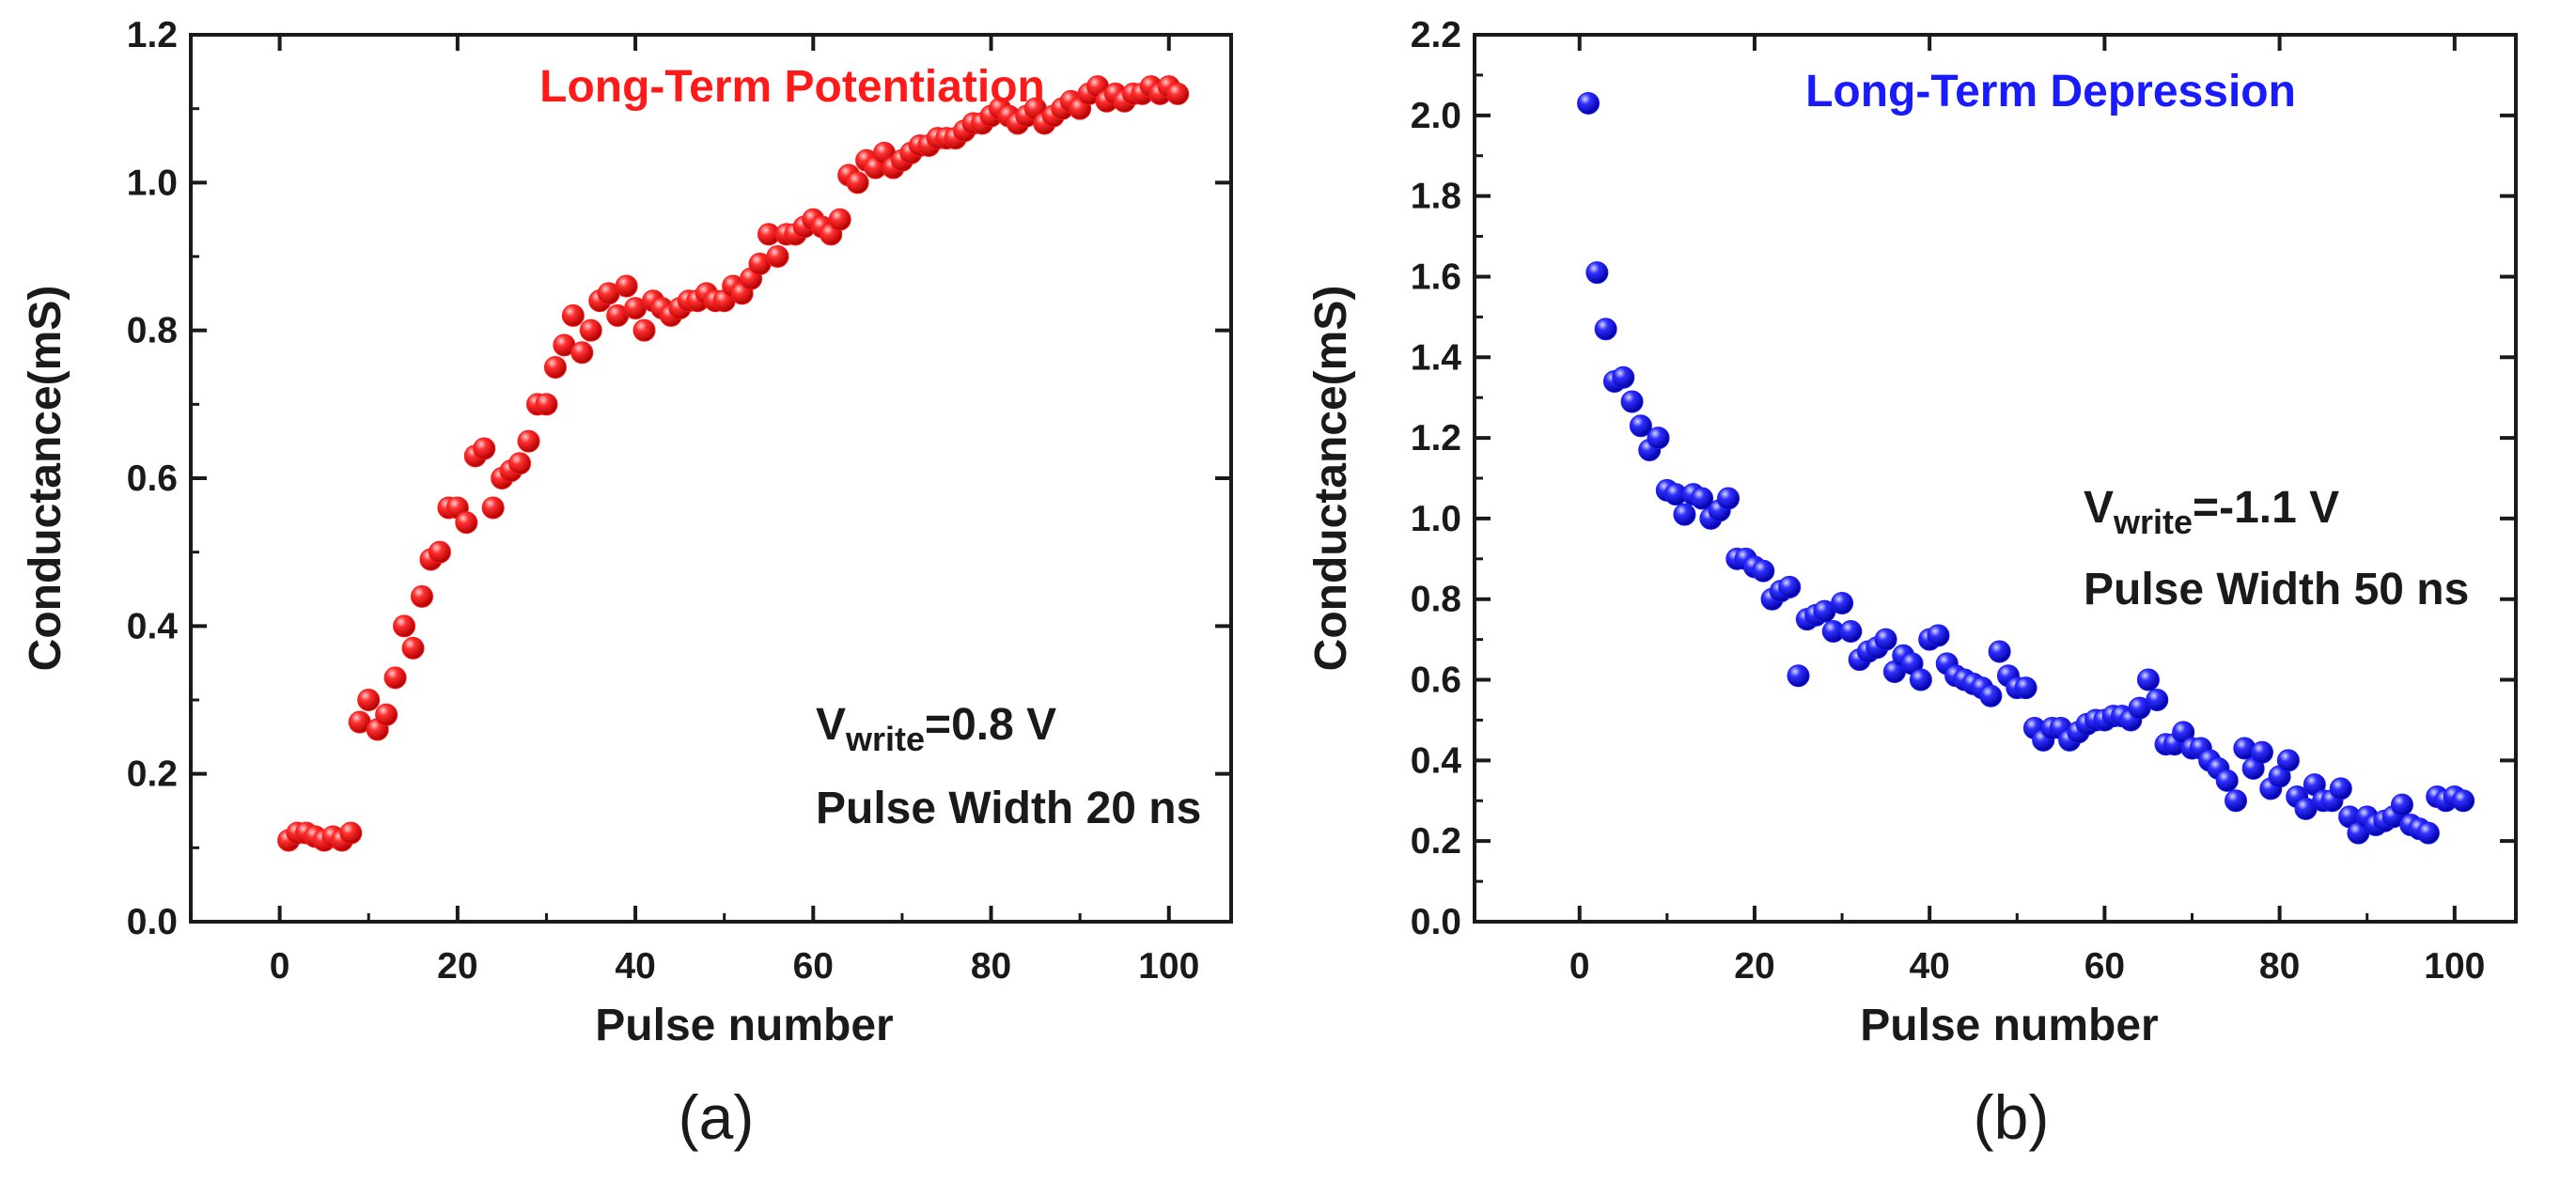 This screenshot has width=2576, height=1181. I want to click on x-tick-label-b-0: 0, so click(1580, 966).